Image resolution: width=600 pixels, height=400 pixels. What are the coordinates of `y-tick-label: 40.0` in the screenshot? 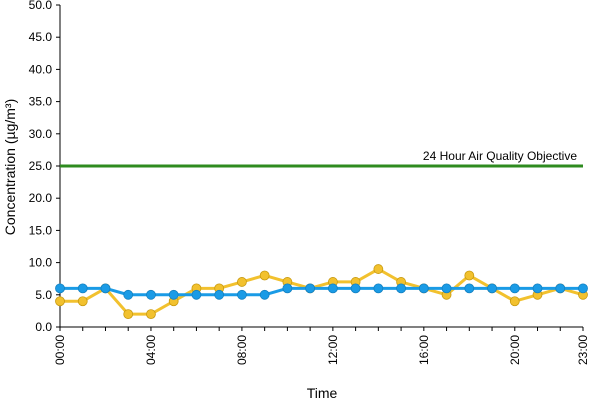 It's located at (41, 69).